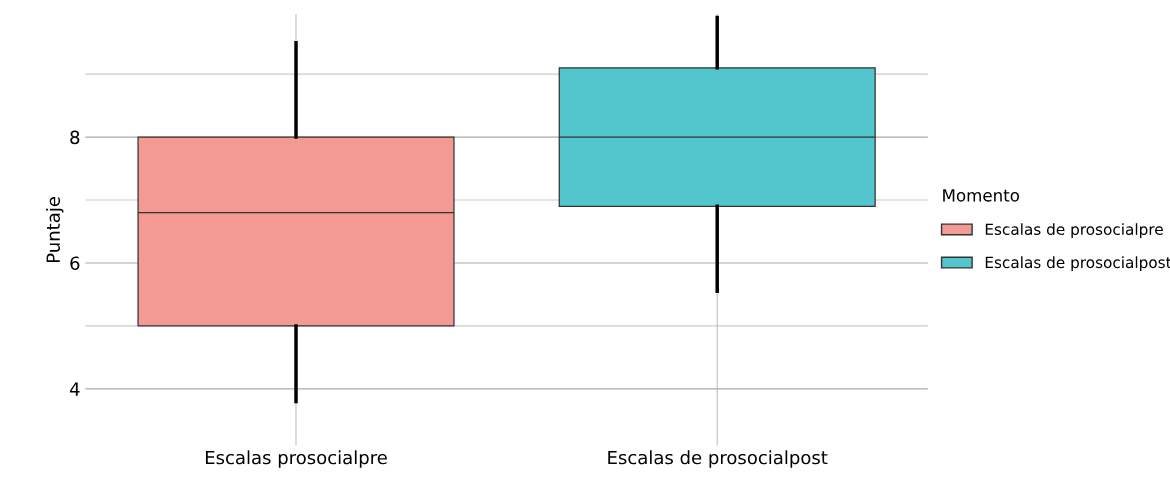 This screenshot has width=1170, height=479. Describe the element at coordinates (1074, 230) in the screenshot. I see `legend-label: Escalas de prosocialpre` at that location.